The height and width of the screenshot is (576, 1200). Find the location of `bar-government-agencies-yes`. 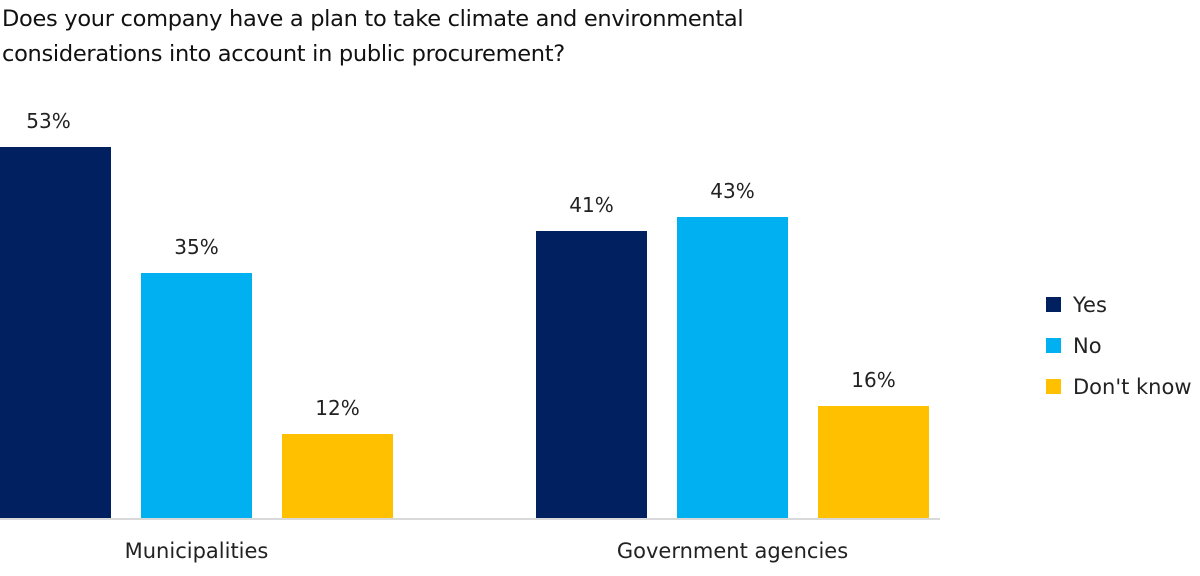

bar-government-agencies-yes is located at coordinates (591, 374).